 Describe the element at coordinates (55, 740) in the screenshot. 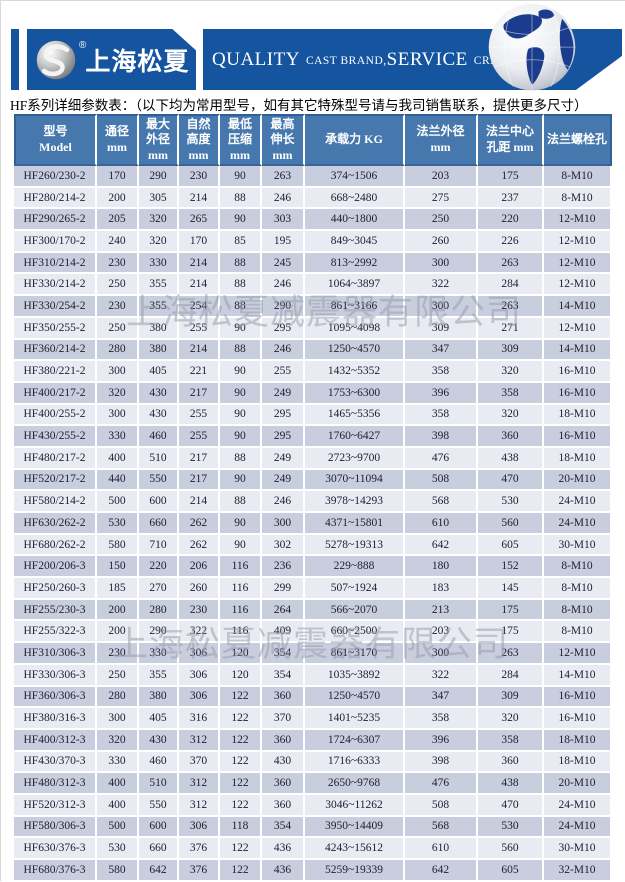

I see `table-cell: HF400/312-3` at that location.